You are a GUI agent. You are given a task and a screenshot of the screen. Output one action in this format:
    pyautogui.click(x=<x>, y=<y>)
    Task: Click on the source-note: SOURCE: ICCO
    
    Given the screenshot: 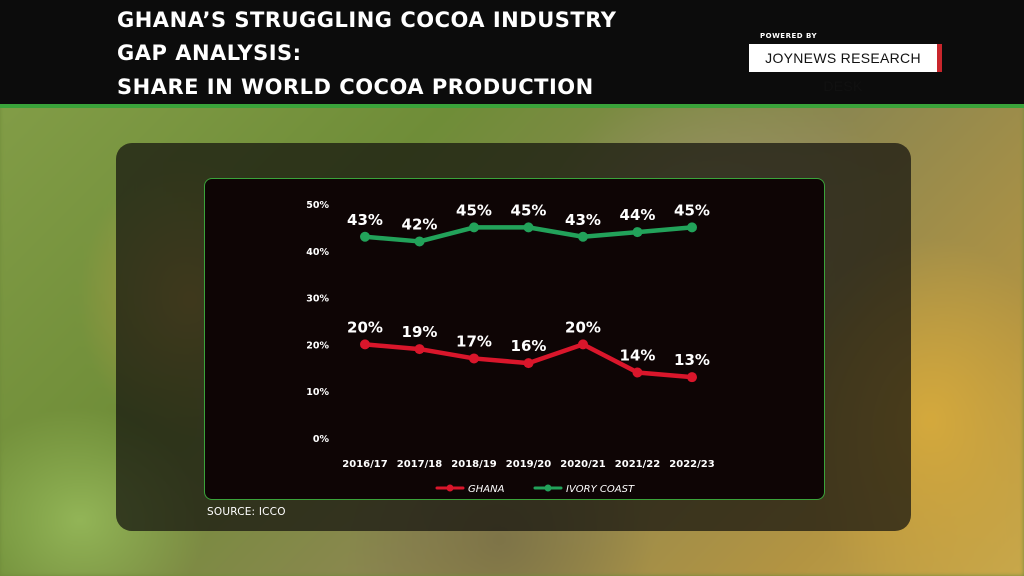 What is the action you would take?
    pyautogui.click(x=246, y=512)
    